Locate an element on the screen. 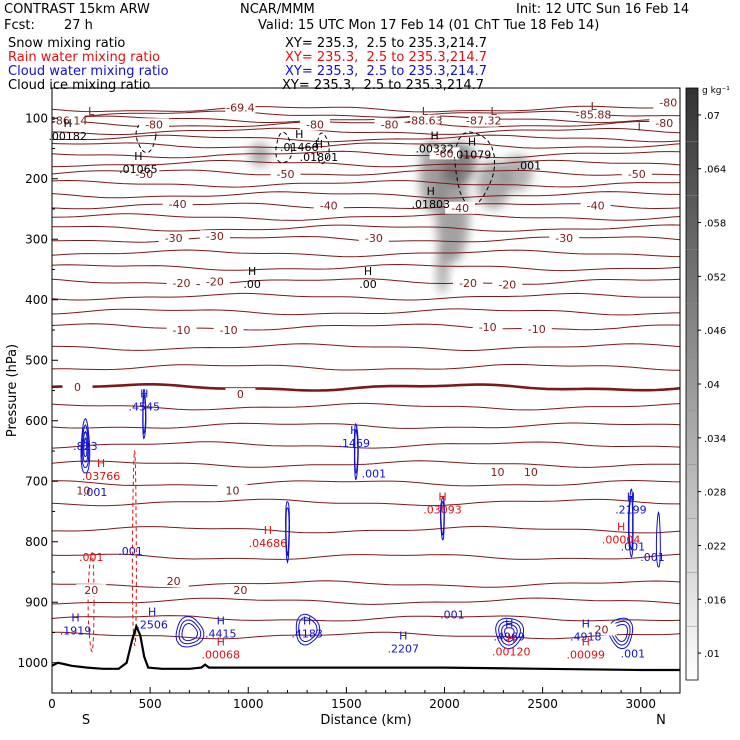 Image resolution: width=740 pixels, height=740 pixels. temperature-label: -85.88 is located at coordinates (593, 115).